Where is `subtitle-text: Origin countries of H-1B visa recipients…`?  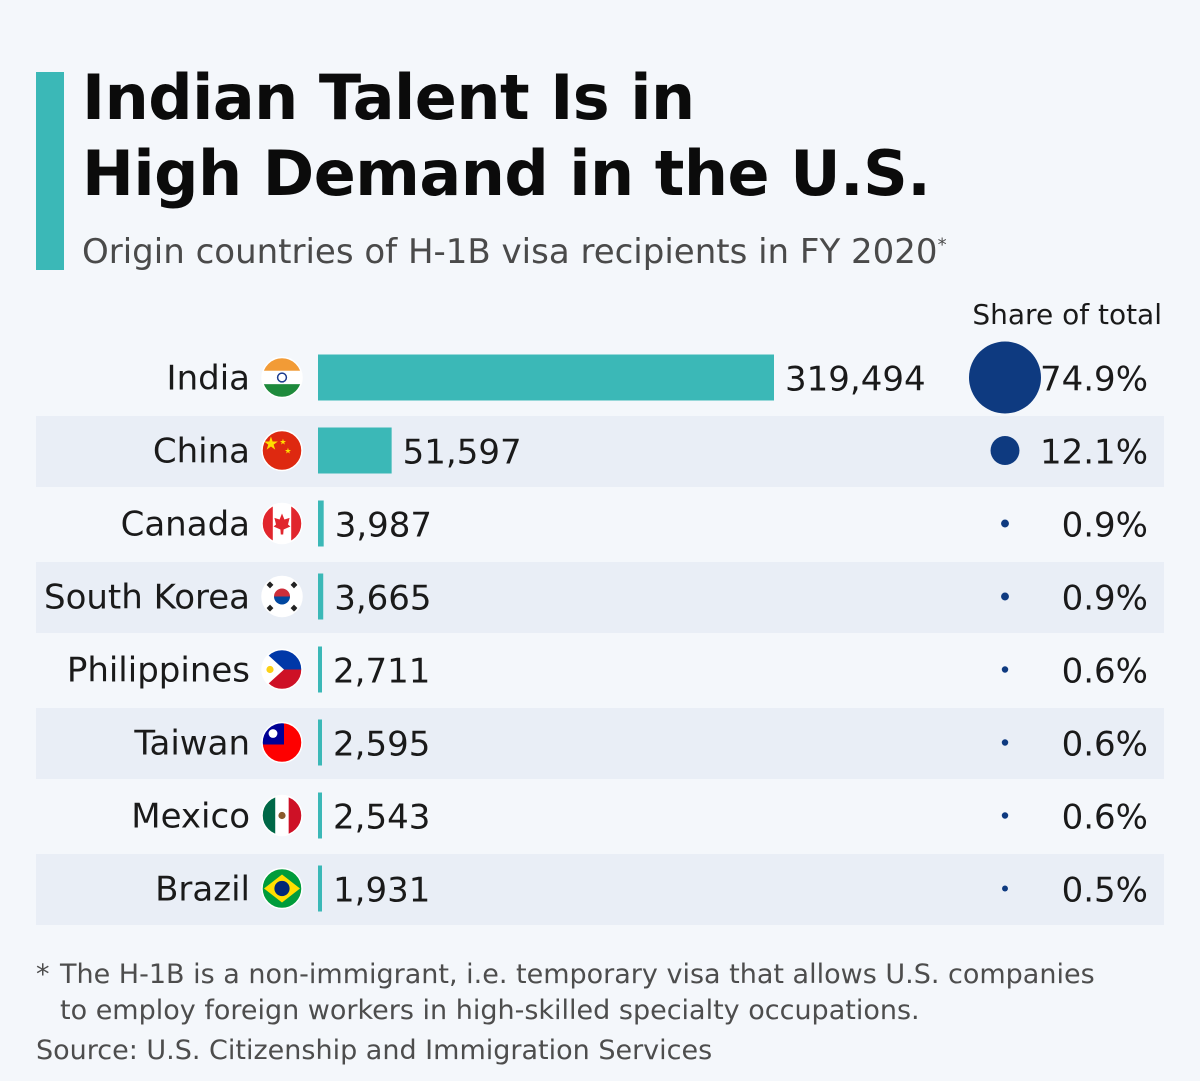 subtitle-text: Origin countries of H-1B visa recipients… is located at coordinates (510, 252).